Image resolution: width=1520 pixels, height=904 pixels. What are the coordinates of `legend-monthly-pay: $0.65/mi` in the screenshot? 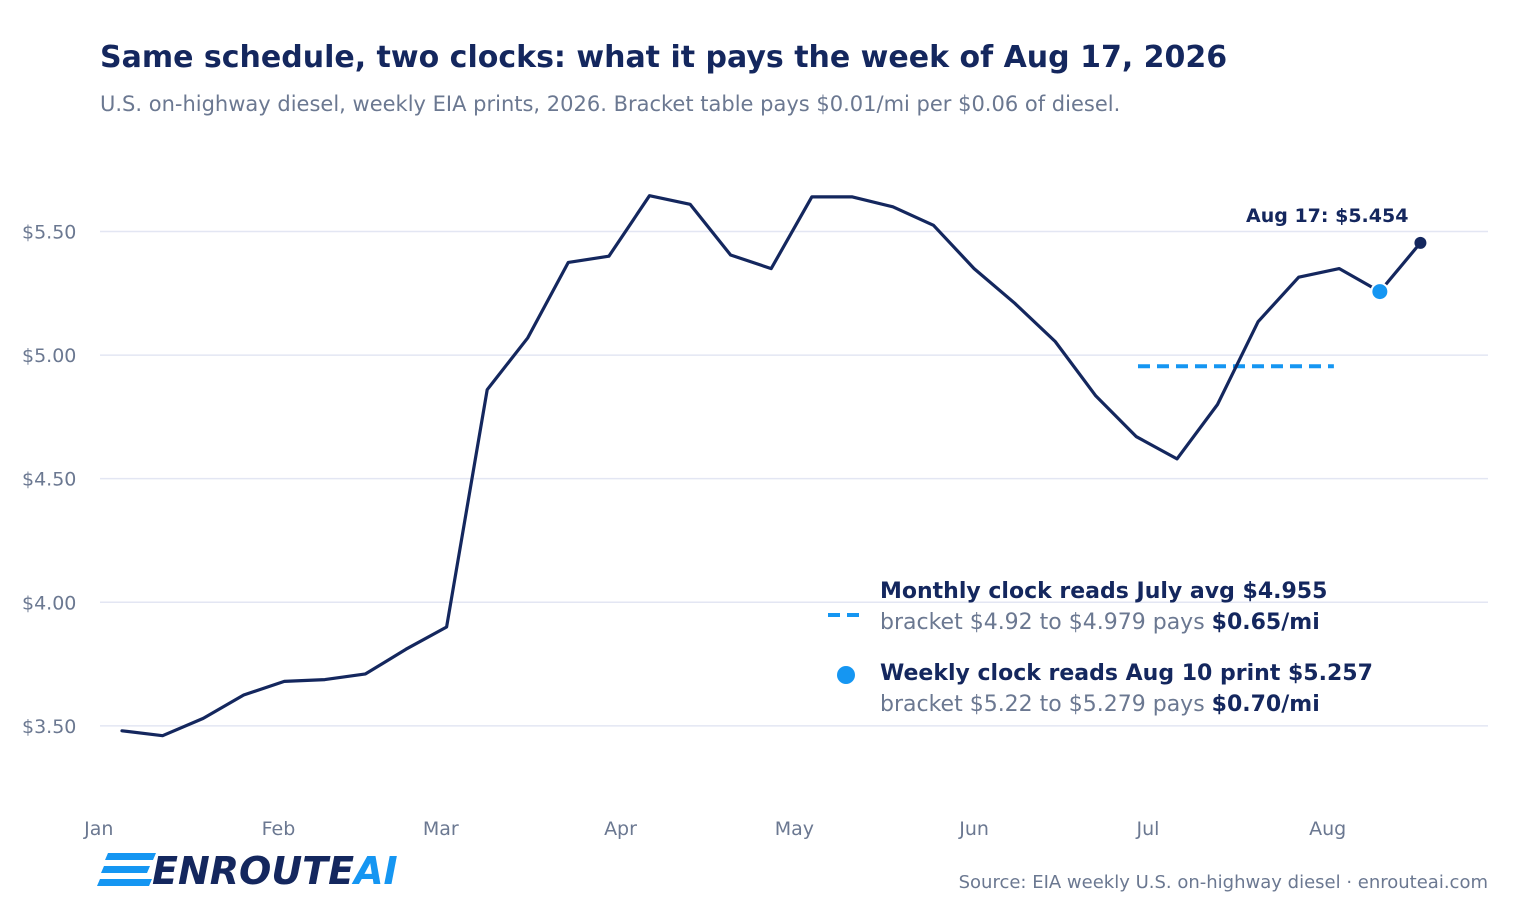 It's located at (1266, 622).